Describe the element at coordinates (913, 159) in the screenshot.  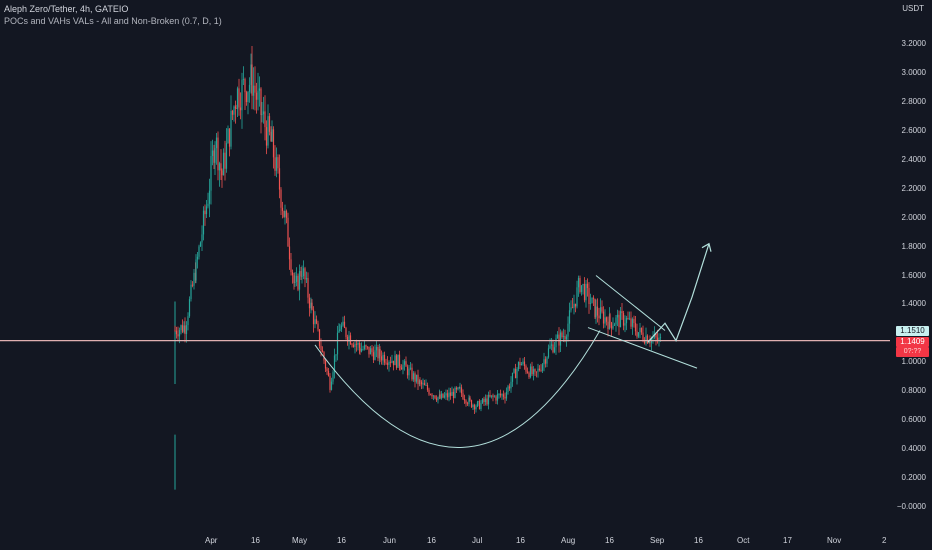
I see `price-tick-label: 2.4000` at that location.